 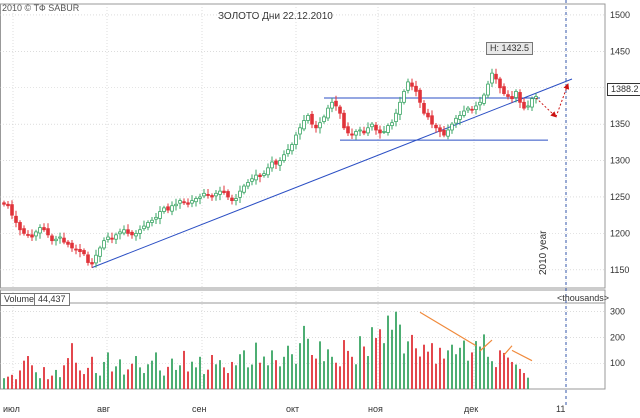 What do you see at coordinates (292, 409) in the screenshot?
I see `time-tick-label: окт` at bounding box center [292, 409].